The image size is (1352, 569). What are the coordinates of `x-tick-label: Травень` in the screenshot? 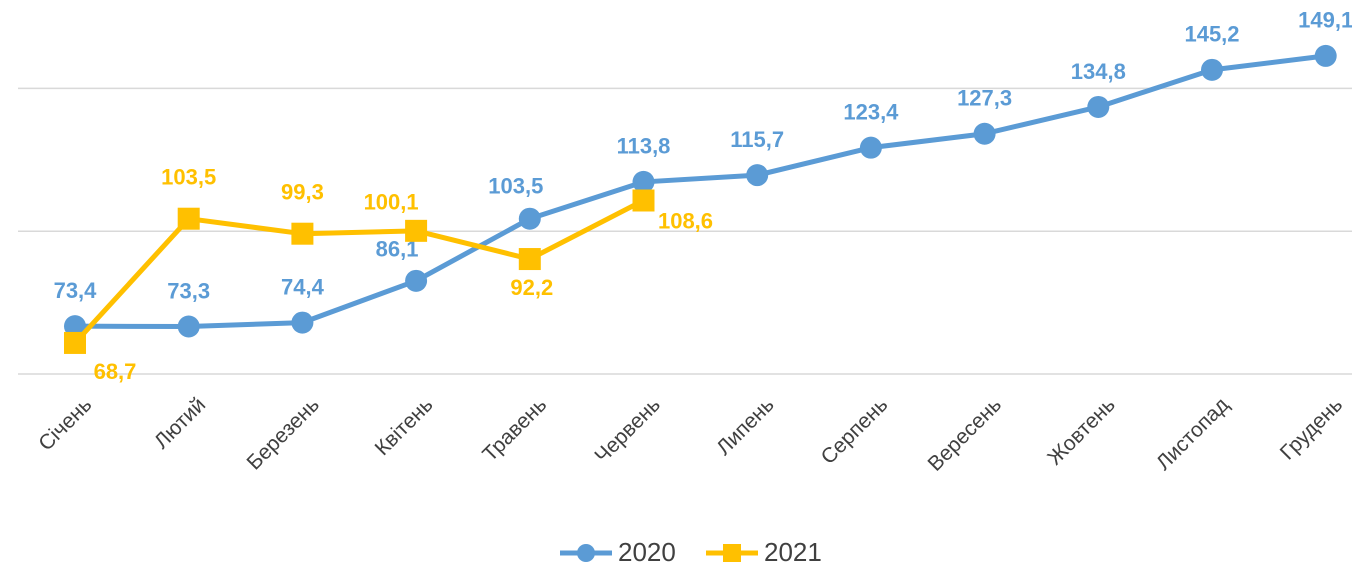 It's located at (514, 429).